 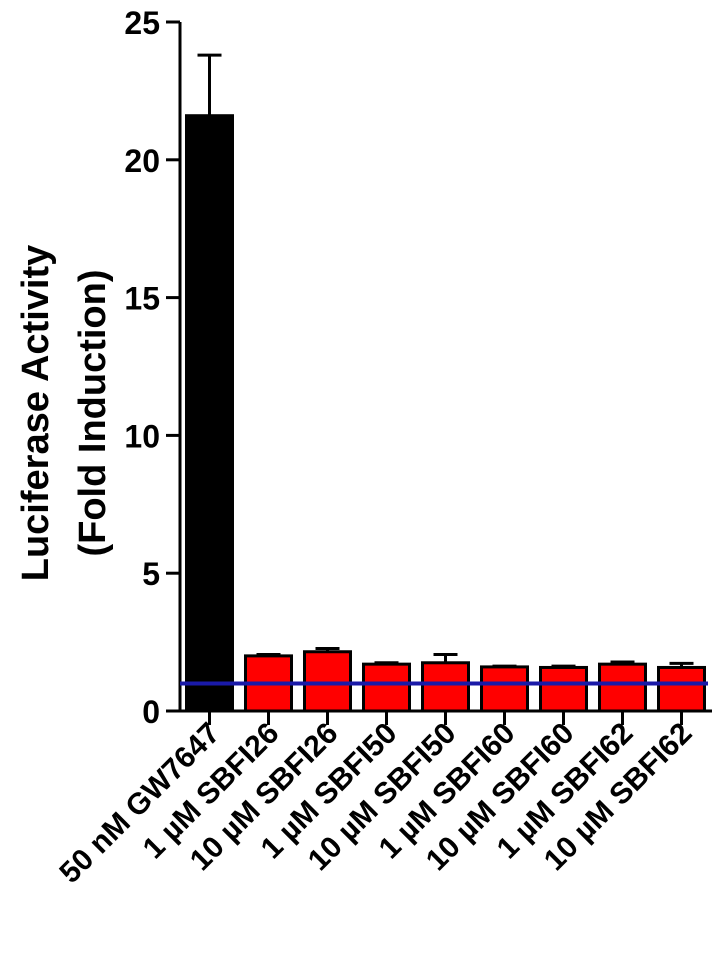 What do you see at coordinates (142, 161) in the screenshot?
I see `y-tick-label: 20` at bounding box center [142, 161].